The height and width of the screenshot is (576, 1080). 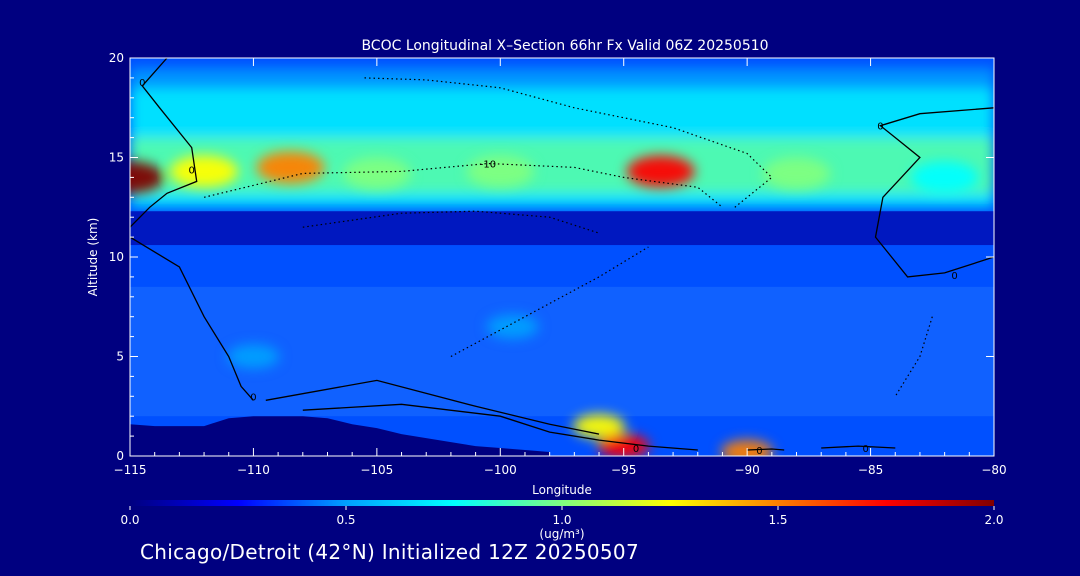 What do you see at coordinates (116, 158) in the screenshot?
I see `y-tick-label-3: 15` at bounding box center [116, 158].